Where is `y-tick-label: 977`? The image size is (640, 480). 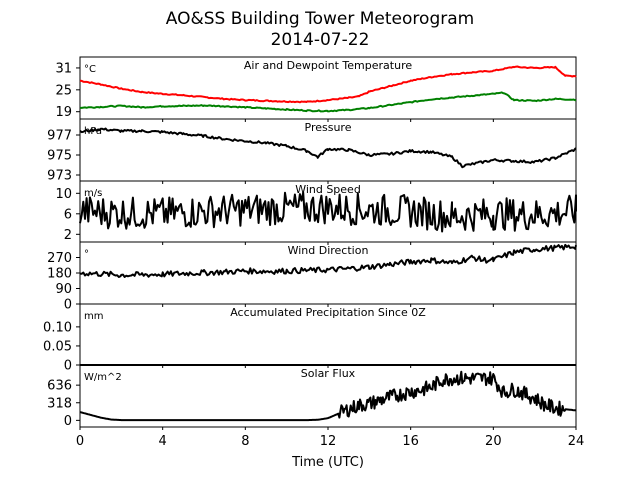 y-tick-label: 977 is located at coordinates (59, 136).